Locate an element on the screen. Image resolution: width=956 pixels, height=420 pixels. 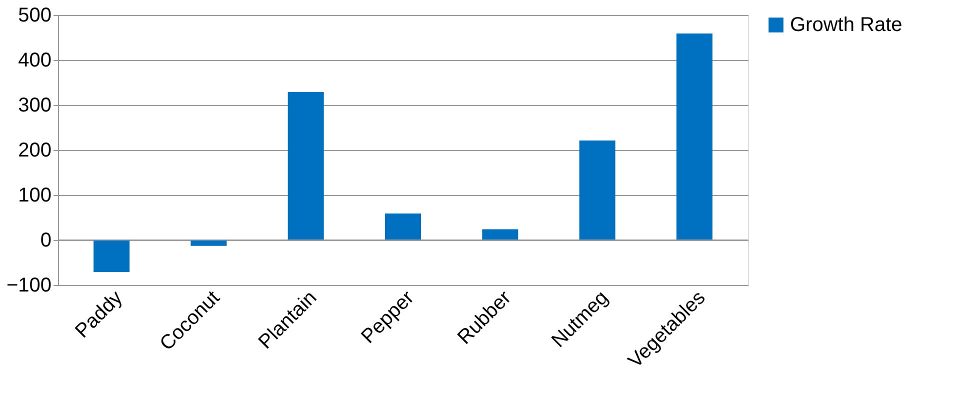
y-tick-label: 0 is located at coordinates (46, 241).